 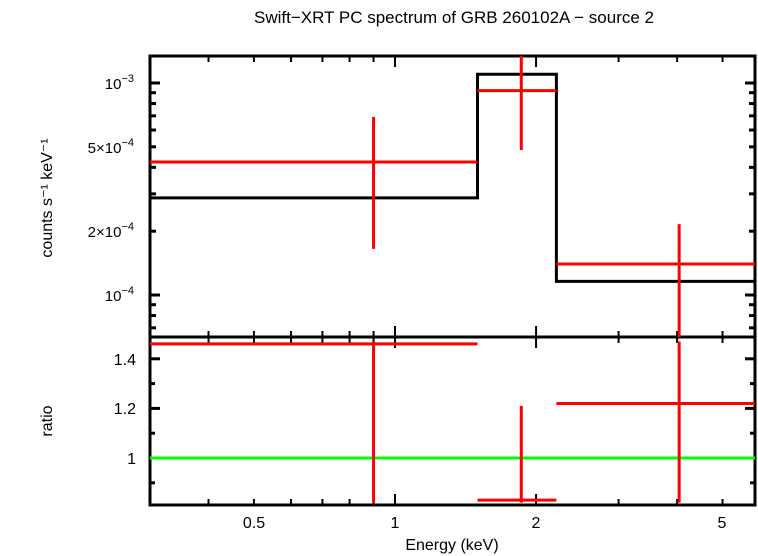 I want to click on y-axis-label-top: counts s⁻¹ keV⁻¹, so click(x=47, y=197).